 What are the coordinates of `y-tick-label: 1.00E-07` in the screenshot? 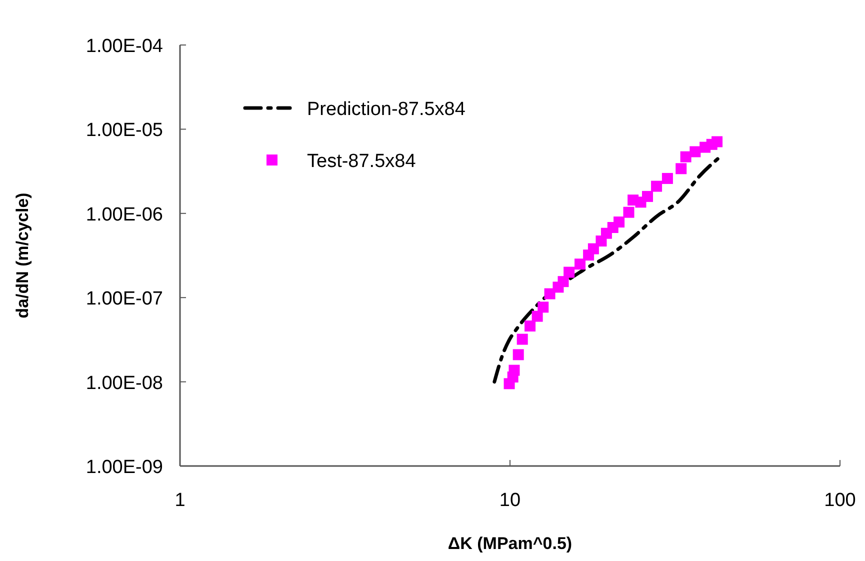 It's located at (124, 299).